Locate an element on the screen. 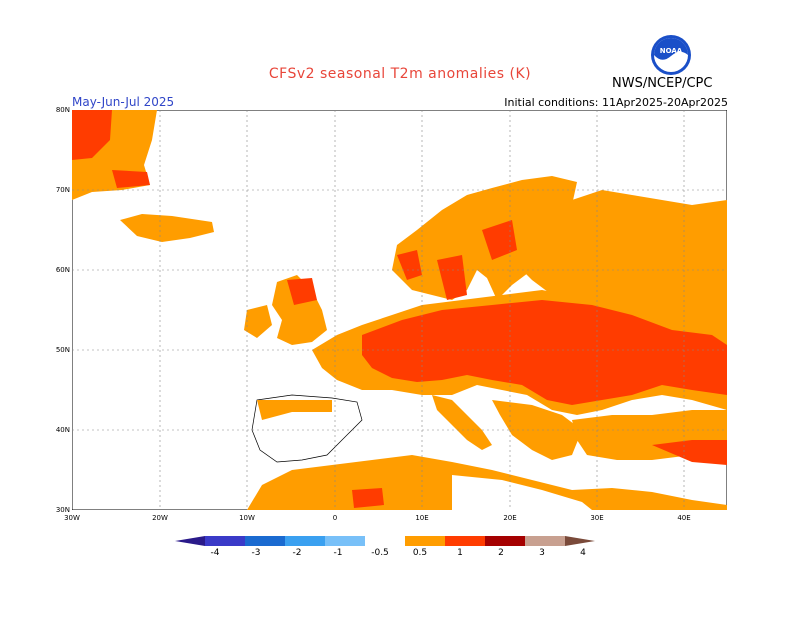 The width and height of the screenshot is (800, 618). colorbar-label-4: 4 is located at coordinates (583, 553).